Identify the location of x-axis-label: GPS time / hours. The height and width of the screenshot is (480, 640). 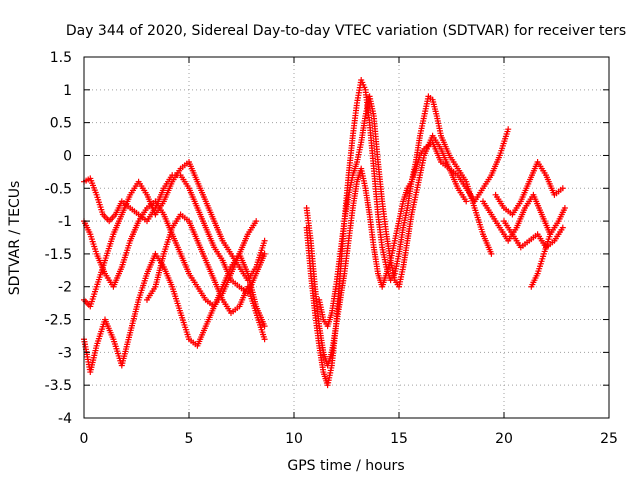
(345, 466).